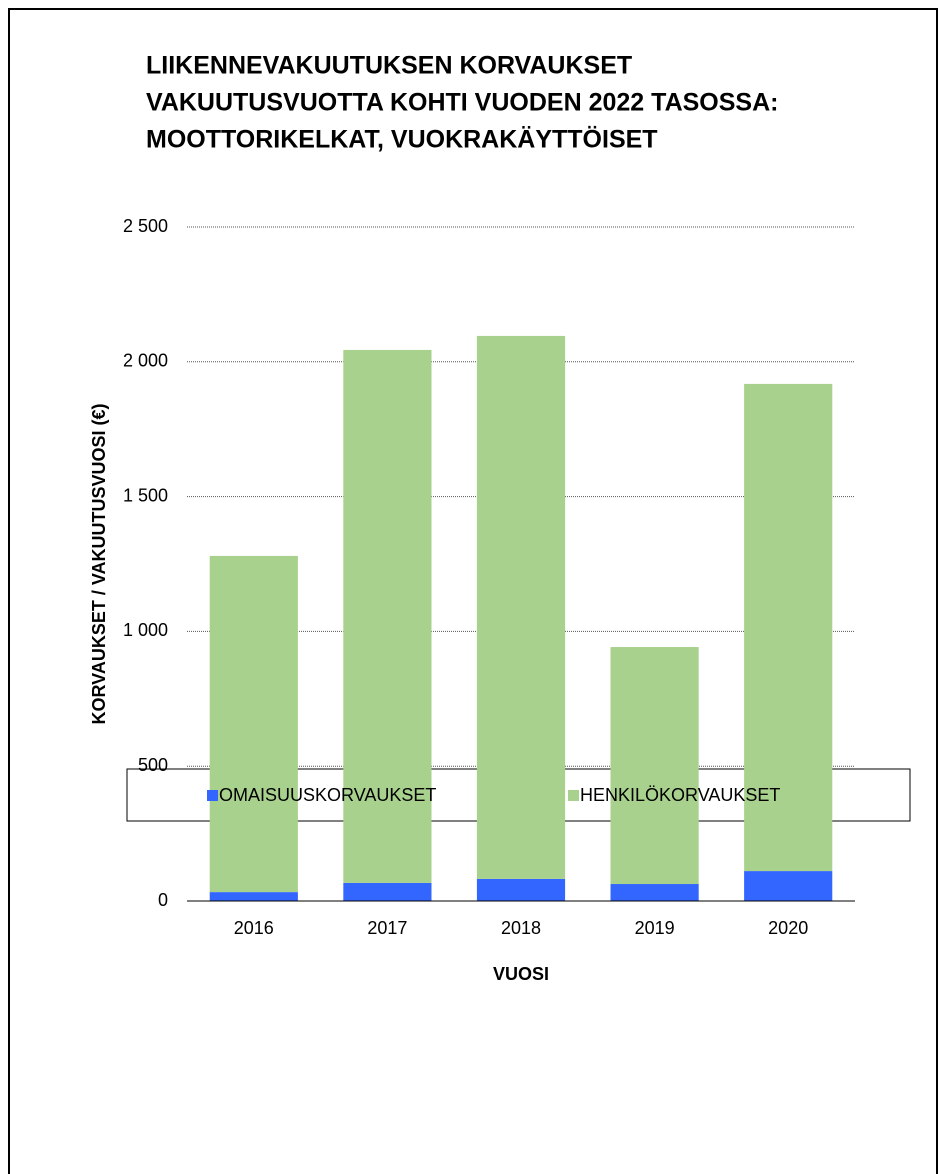 The height and width of the screenshot is (1174, 946). What do you see at coordinates (655, 928) in the screenshot?
I see `x-tick-label: 2019` at bounding box center [655, 928].